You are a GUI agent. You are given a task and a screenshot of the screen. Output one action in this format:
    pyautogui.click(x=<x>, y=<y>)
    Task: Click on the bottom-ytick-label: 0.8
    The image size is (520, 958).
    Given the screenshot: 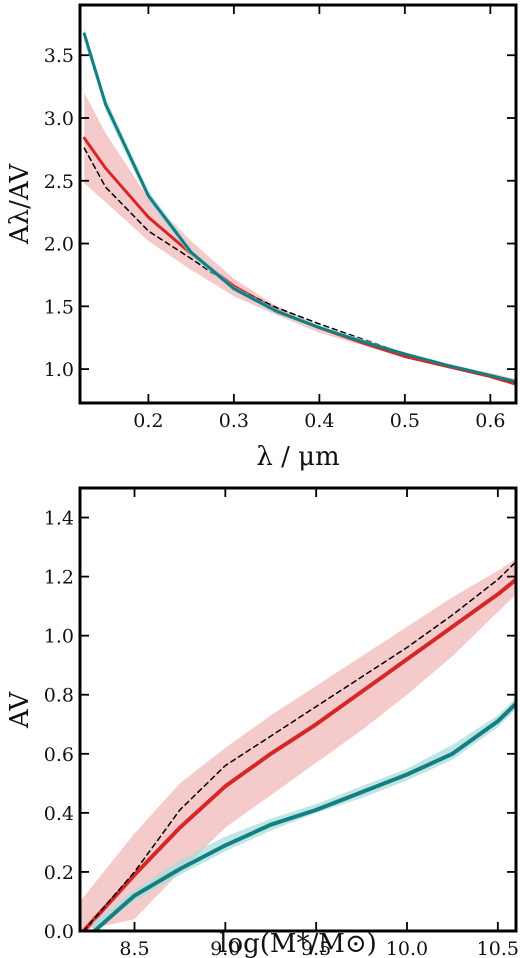 What is the action you would take?
    pyautogui.click(x=59, y=696)
    